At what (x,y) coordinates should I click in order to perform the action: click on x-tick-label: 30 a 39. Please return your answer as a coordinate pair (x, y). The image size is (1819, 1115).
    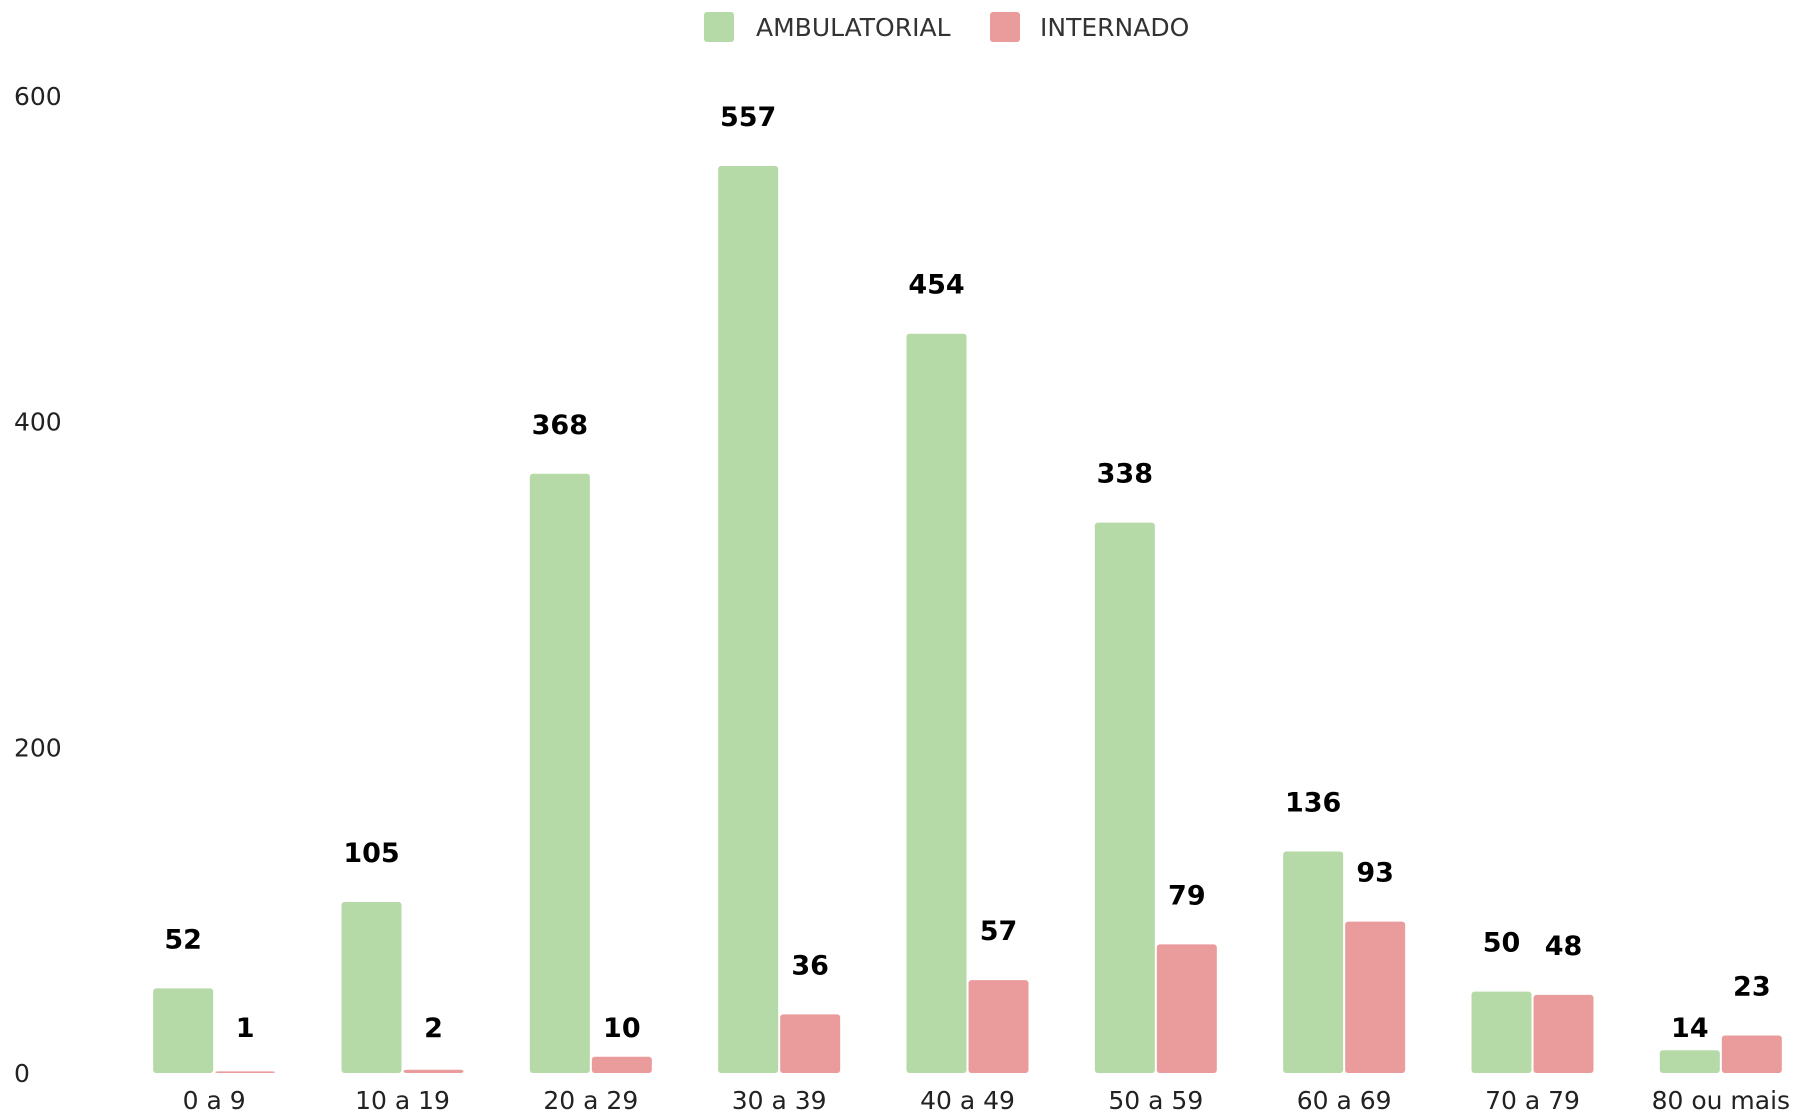
    Looking at the image, I should click on (779, 1100).